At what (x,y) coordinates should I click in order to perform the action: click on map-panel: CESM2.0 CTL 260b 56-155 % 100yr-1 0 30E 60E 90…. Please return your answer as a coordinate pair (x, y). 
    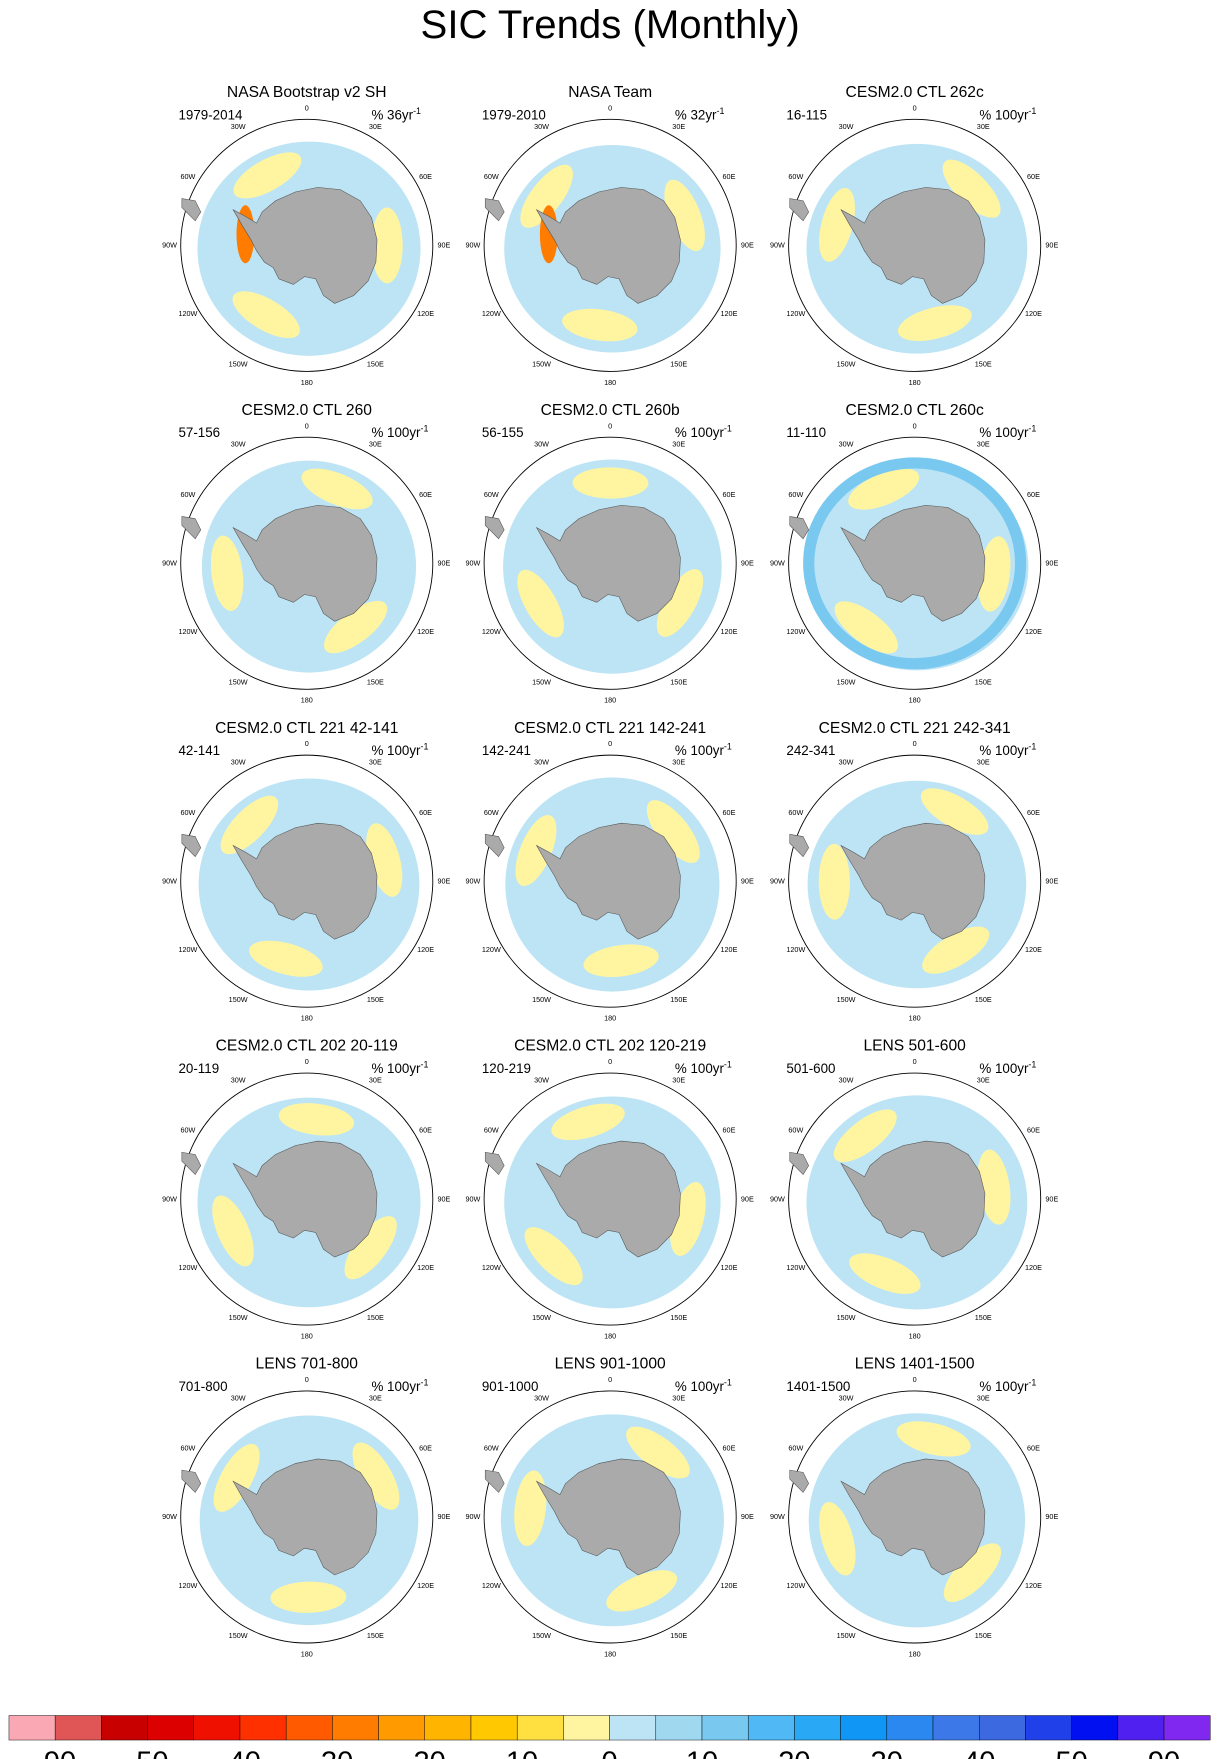
    Looking at the image, I should click on (609, 553).